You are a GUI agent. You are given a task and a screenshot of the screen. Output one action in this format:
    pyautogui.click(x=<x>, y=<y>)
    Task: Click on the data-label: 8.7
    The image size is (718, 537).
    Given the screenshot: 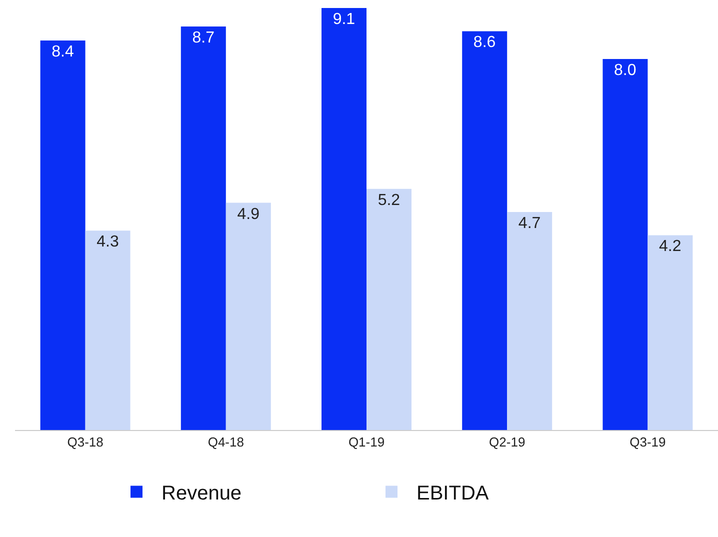 What is the action you would take?
    pyautogui.click(x=203, y=38)
    